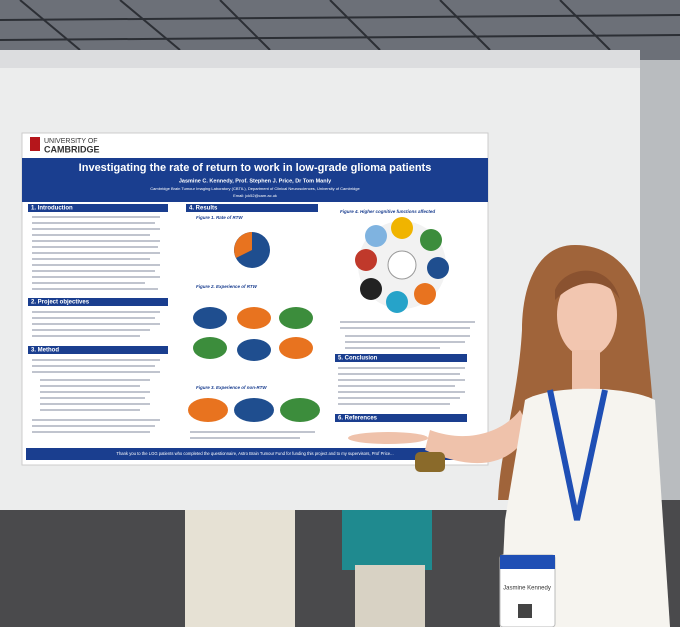 The height and width of the screenshot is (632, 680). I want to click on section-heading: 6. References, so click(358, 419).